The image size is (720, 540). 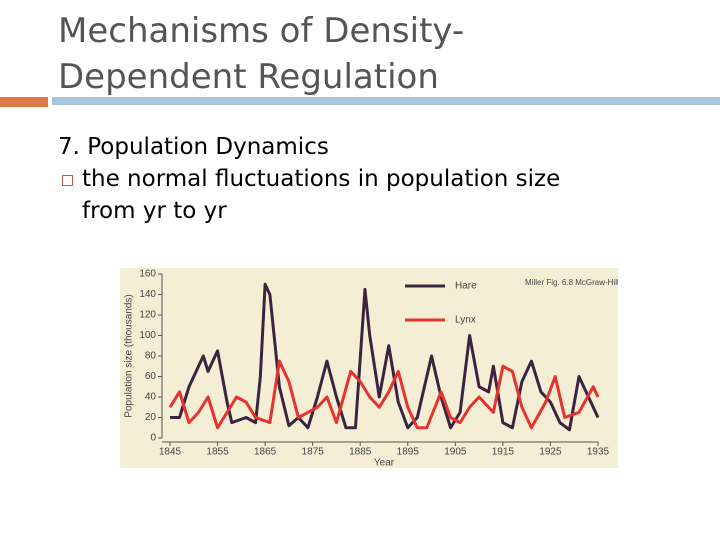 What do you see at coordinates (384, 394) in the screenshot?
I see `series-line` at bounding box center [384, 394].